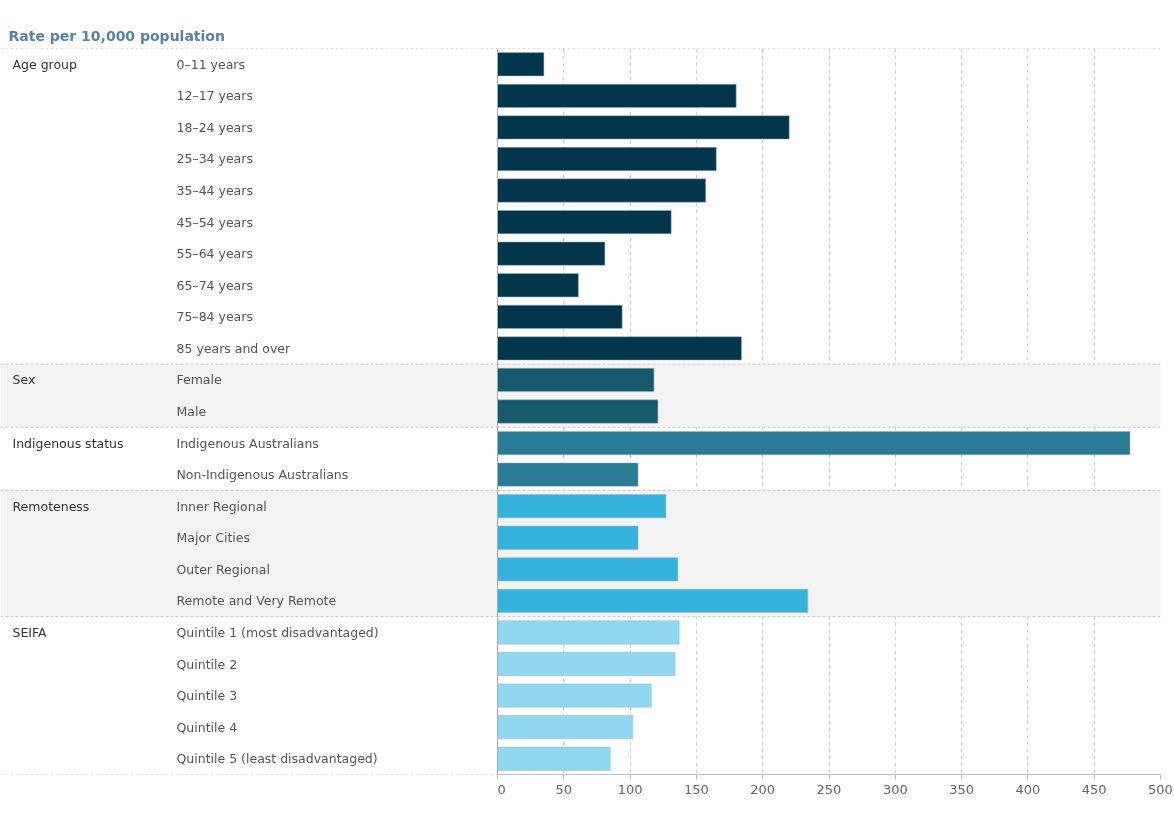  I want to click on y-tick-label: Outer Regional, so click(223, 569).